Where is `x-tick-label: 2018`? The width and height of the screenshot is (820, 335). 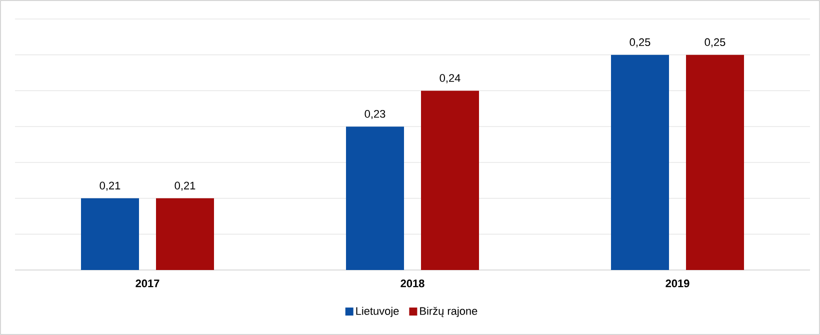
x-tick-label: 2018 is located at coordinates (412, 284).